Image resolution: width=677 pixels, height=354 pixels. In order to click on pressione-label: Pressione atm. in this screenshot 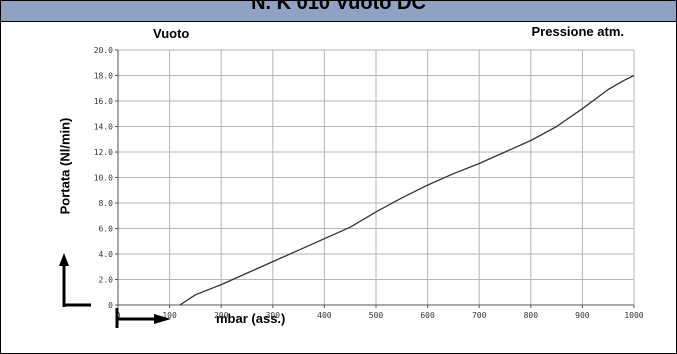, I will do `click(578, 31)`.